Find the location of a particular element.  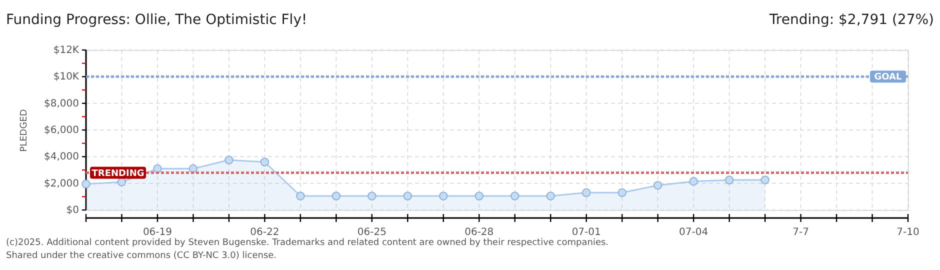

text: (c)2025. Additional content provided by Steven Bugenske. Trademarks and related content are owned by their respective companies. is located at coordinates (307, 243).